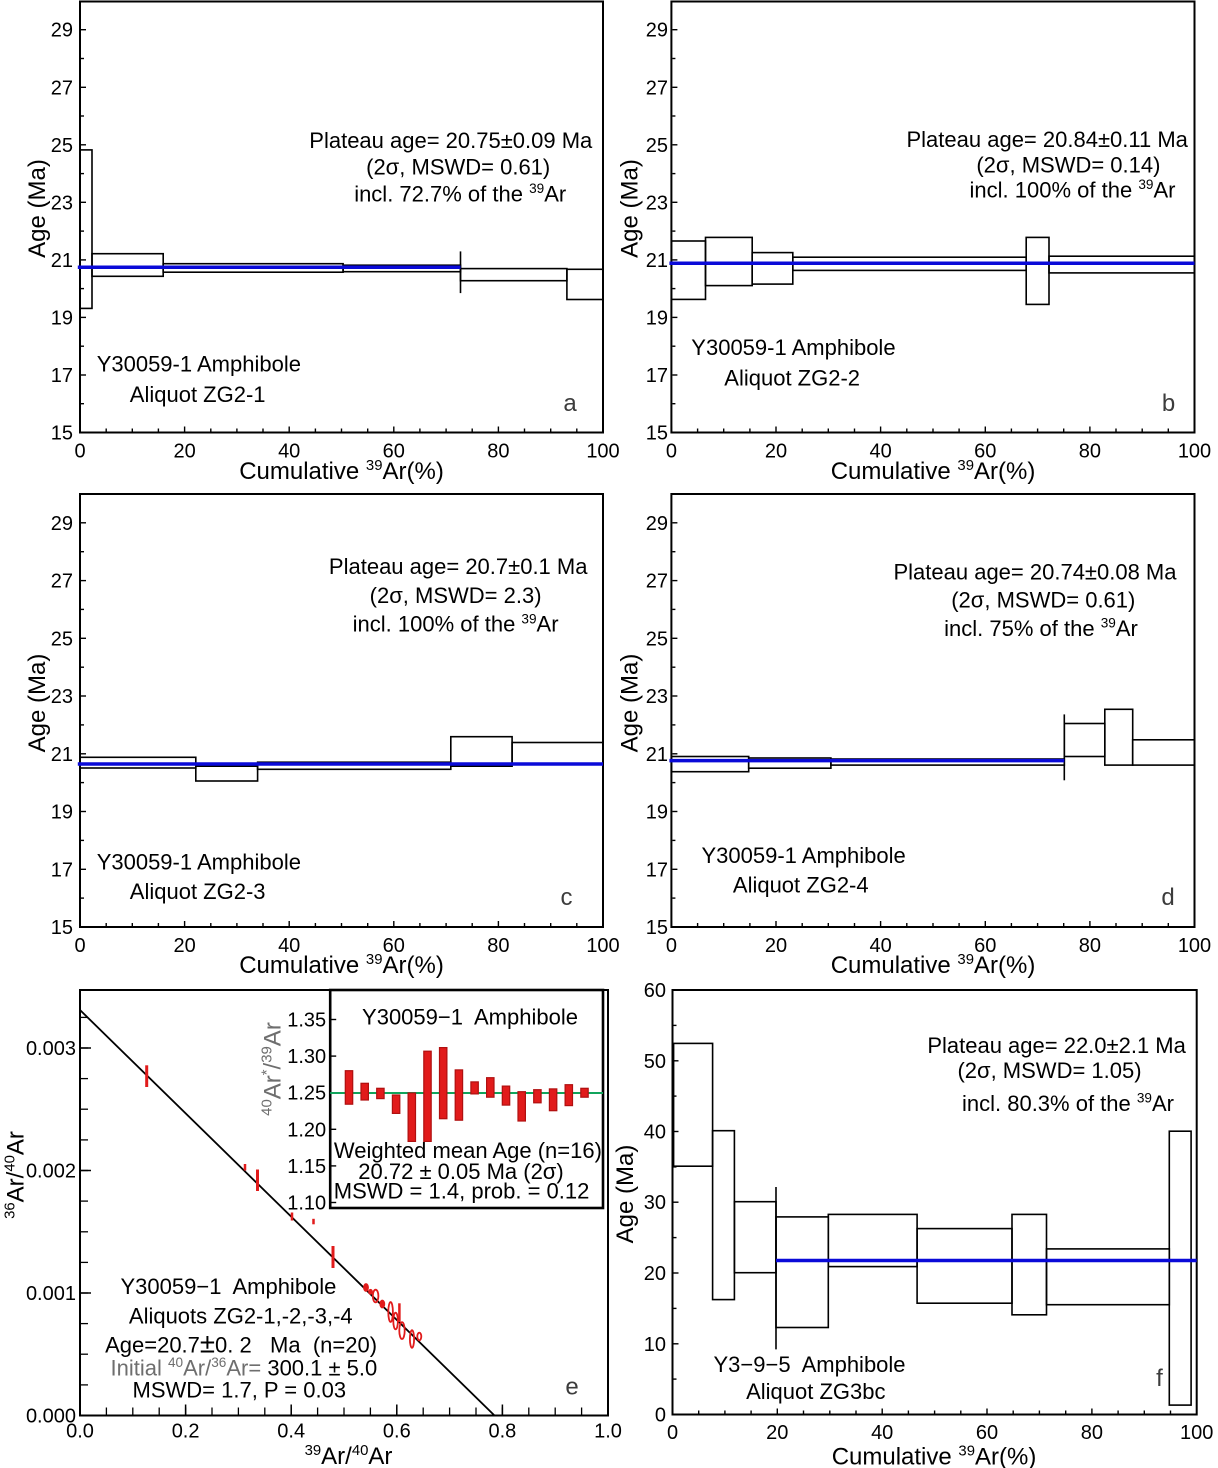 This screenshot has height=1468, width=1218. Describe the element at coordinates (1073, 189) in the screenshot. I see `svg-text: incl. 100% of the 39Ar` at that location.